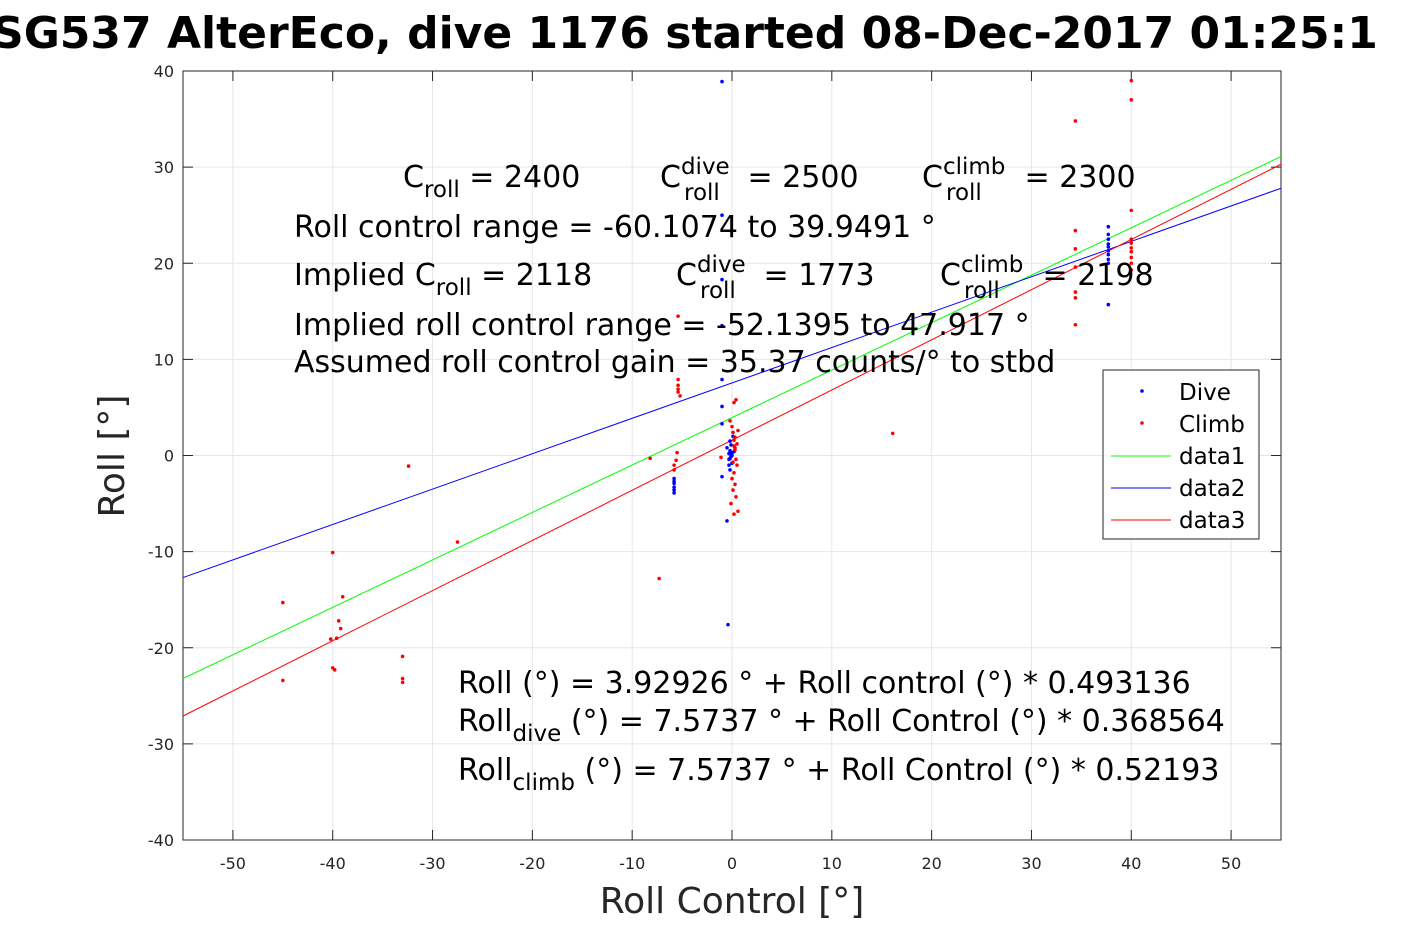 The width and height of the screenshot is (1417, 945). What do you see at coordinates (164, 263) in the screenshot?
I see `y-tick-label: 20` at bounding box center [164, 263].